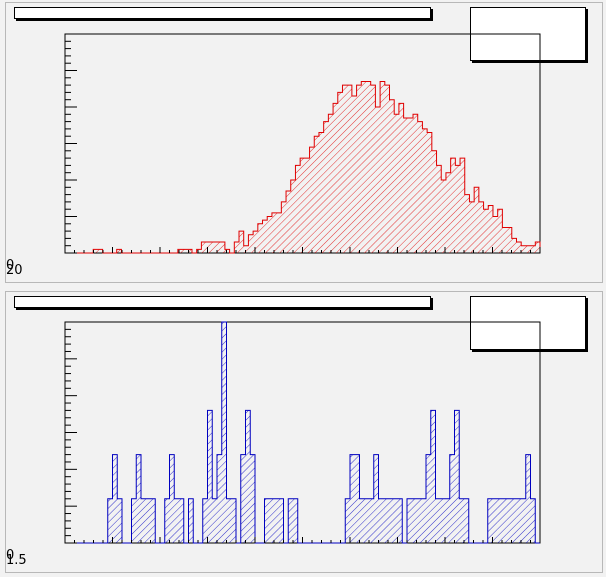 The image size is (606, 577). Describe the element at coordinates (16, 560) in the screenshot. I see `y-tick-label: 1.5` at that location.